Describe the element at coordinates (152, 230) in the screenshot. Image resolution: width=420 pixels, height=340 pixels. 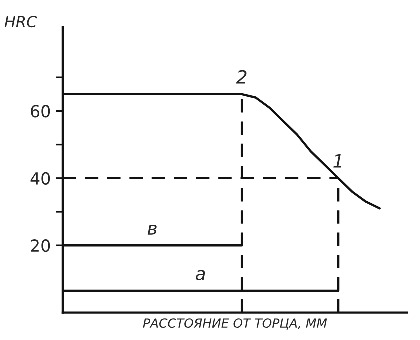
I see `annotation: в` at that location.